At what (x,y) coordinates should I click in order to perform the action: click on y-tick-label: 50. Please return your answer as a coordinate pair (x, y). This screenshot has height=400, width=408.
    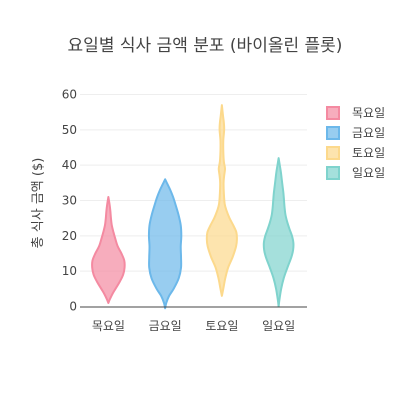
    Looking at the image, I should click on (69, 130).